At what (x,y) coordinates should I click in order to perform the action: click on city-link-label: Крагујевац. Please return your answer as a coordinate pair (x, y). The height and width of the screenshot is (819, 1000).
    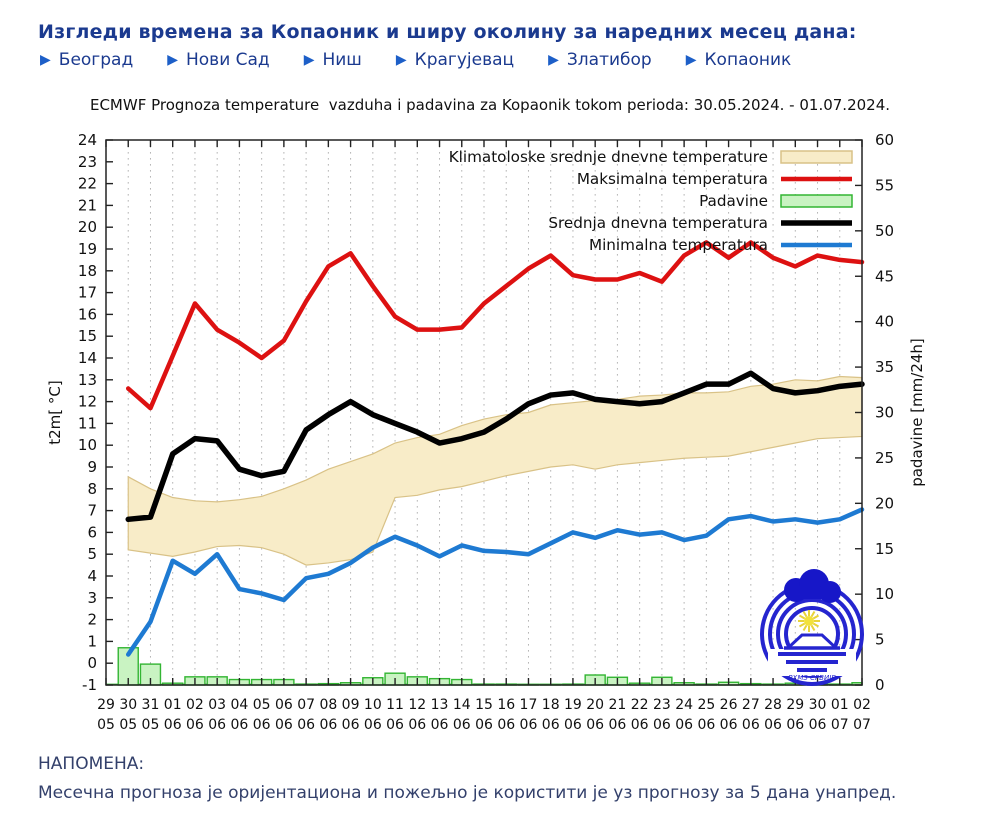
    Looking at the image, I should click on (464, 60).